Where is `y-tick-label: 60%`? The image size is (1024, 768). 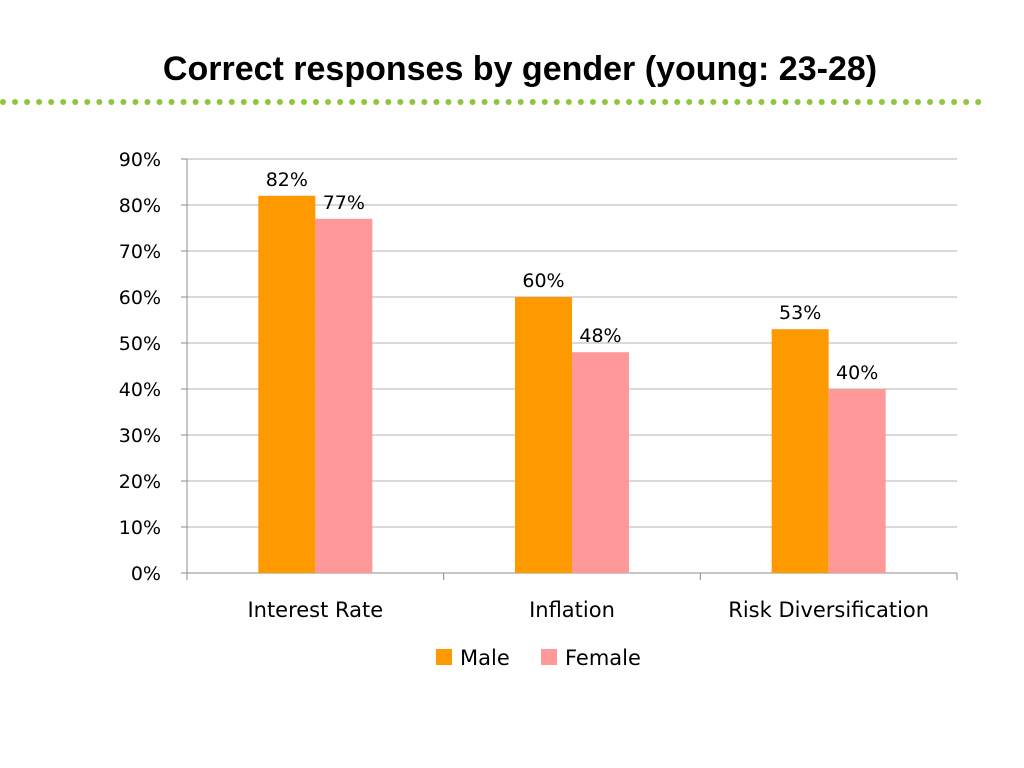
y-tick-label: 60% is located at coordinates (140, 298).